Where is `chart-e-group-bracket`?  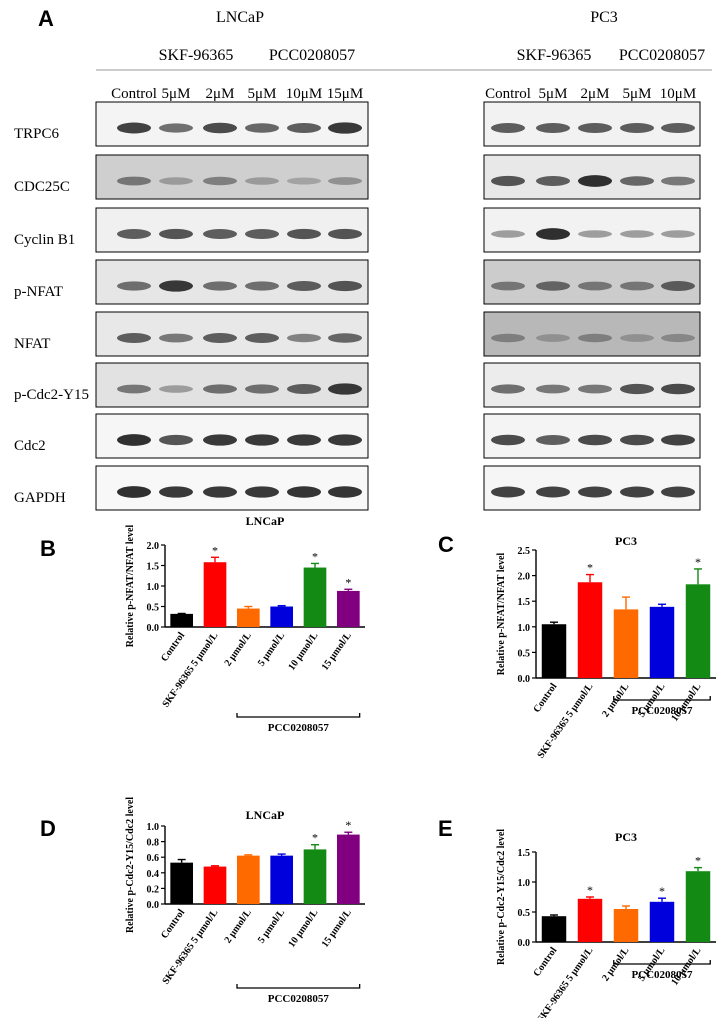 chart-e-group-bracket is located at coordinates (662, 962).